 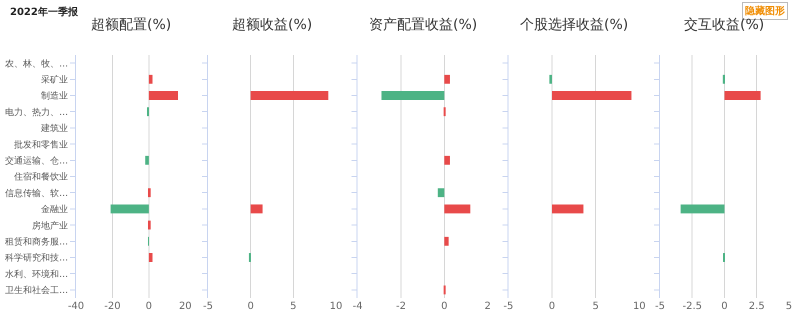 I want to click on x-tick-label: -20, so click(x=112, y=306).